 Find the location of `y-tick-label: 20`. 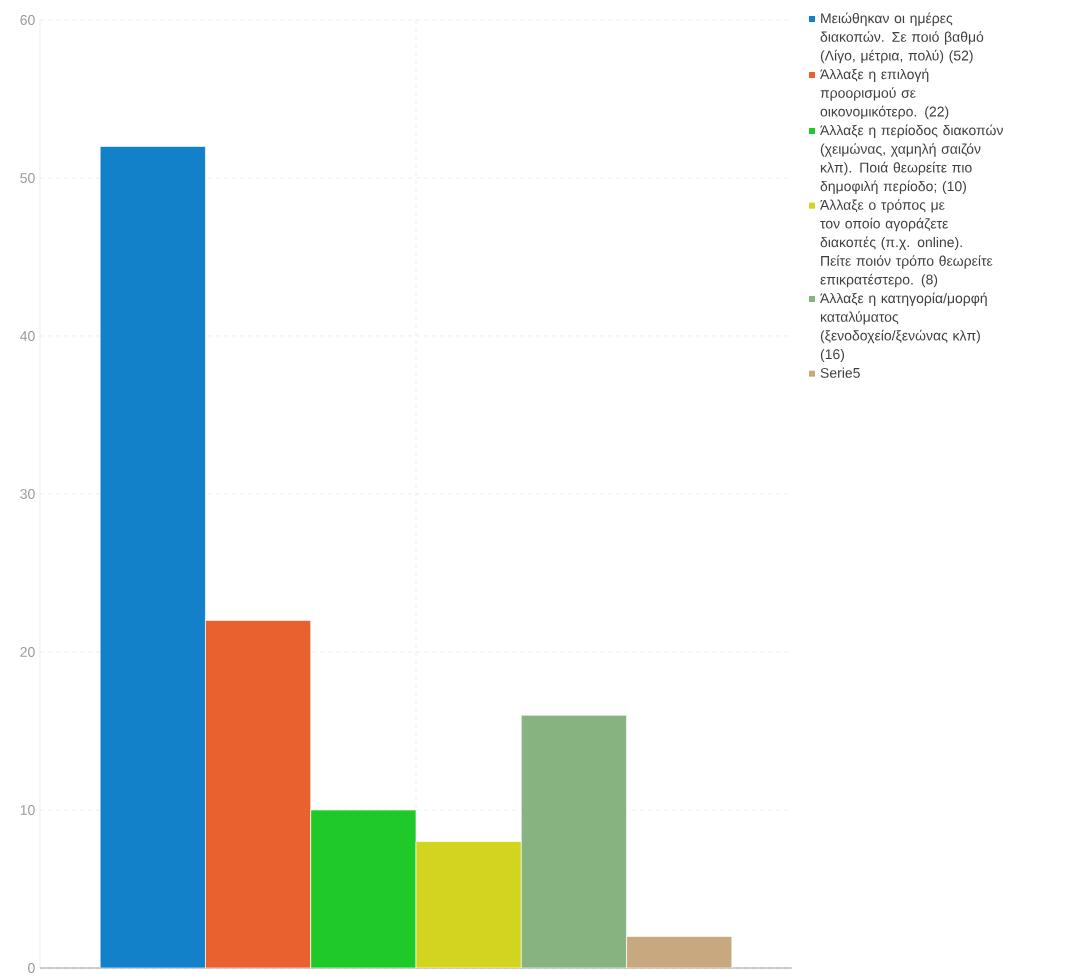

y-tick-label: 20 is located at coordinates (27, 652).